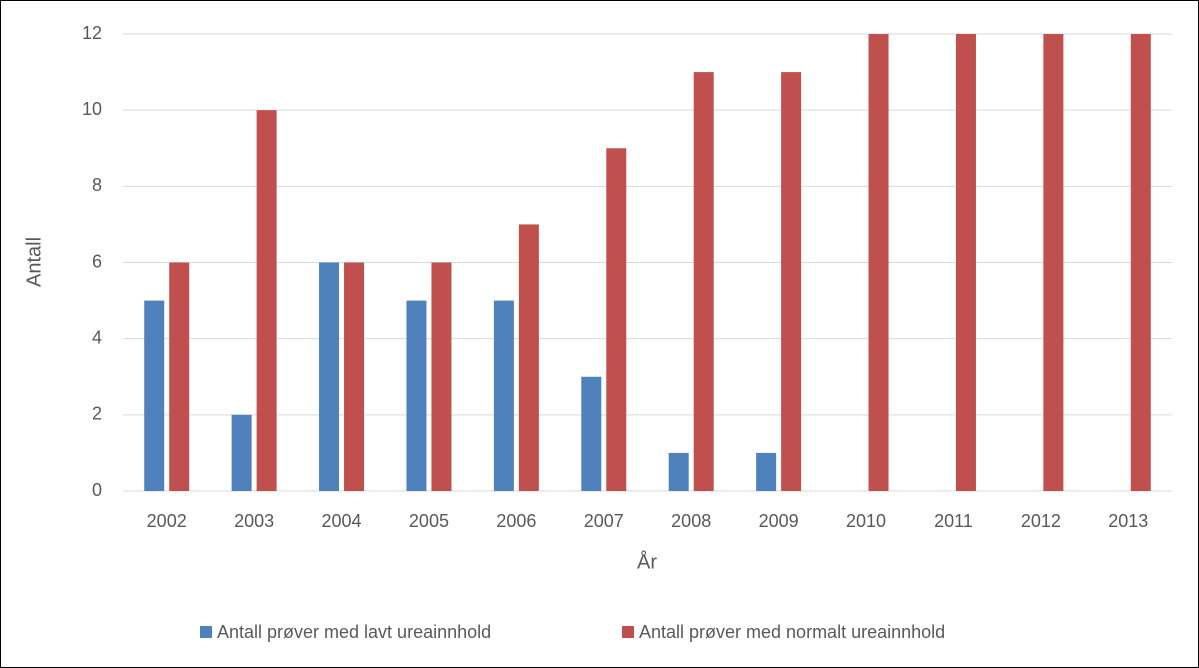  Describe the element at coordinates (254, 521) in the screenshot. I see `x-tick-label: 2003` at that location.